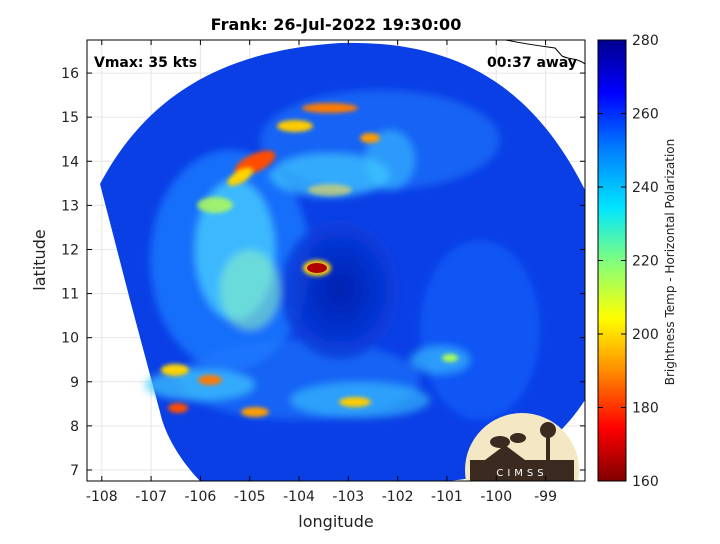 Image resolution: width=720 pixels, height=544 pixels. I want to click on storm-core, so click(317, 268).